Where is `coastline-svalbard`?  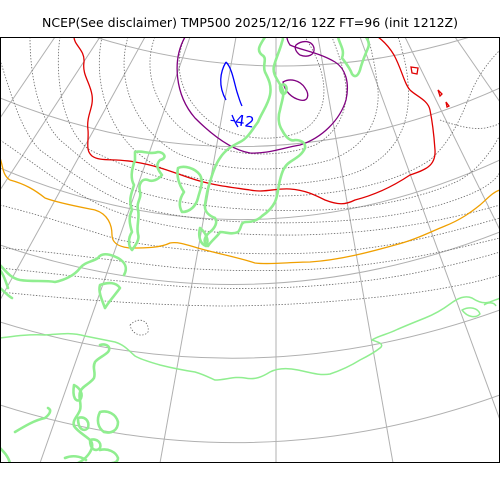
coastline-svalbard is located at coordinates (353, 57).